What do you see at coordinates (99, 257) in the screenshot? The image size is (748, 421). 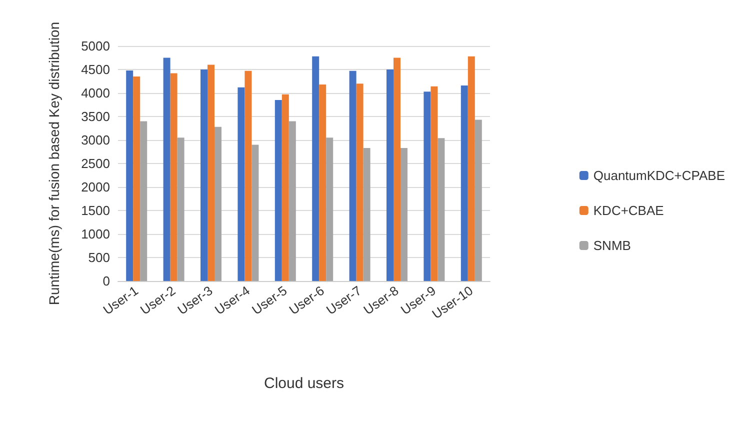 I see `y-tick-label: 500` at bounding box center [99, 257].